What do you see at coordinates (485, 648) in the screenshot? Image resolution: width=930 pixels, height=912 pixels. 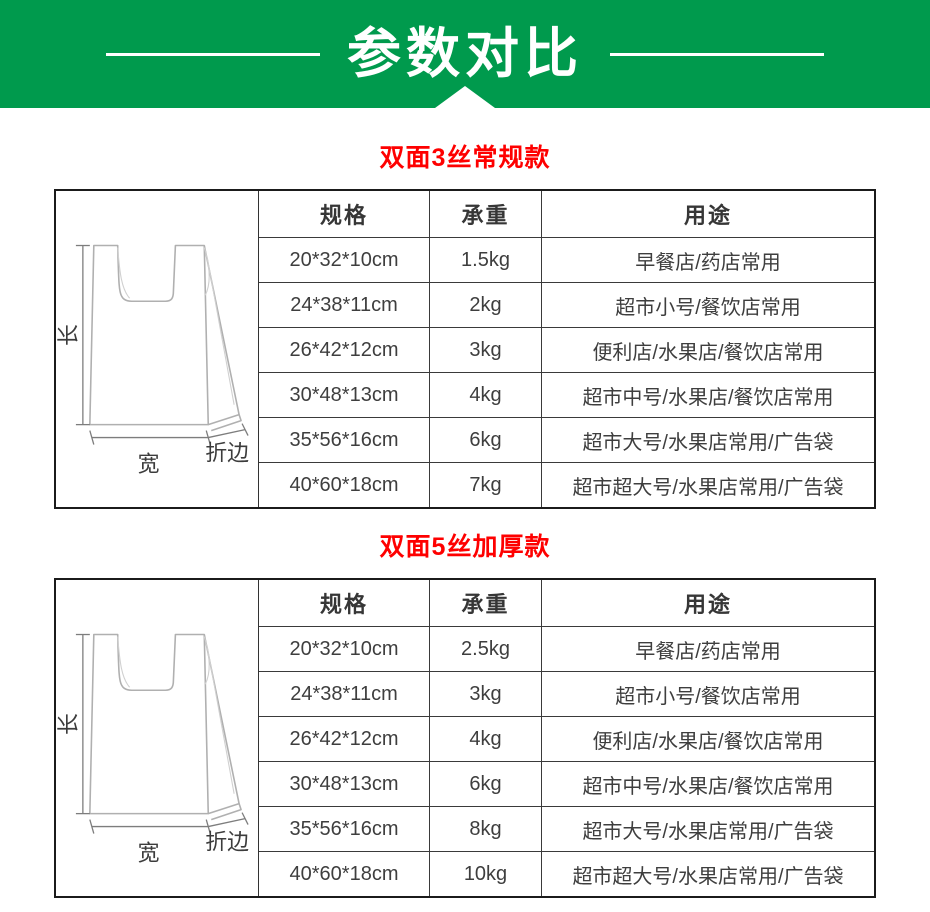 I see `capacity-cell: 2.5kg` at bounding box center [485, 648].